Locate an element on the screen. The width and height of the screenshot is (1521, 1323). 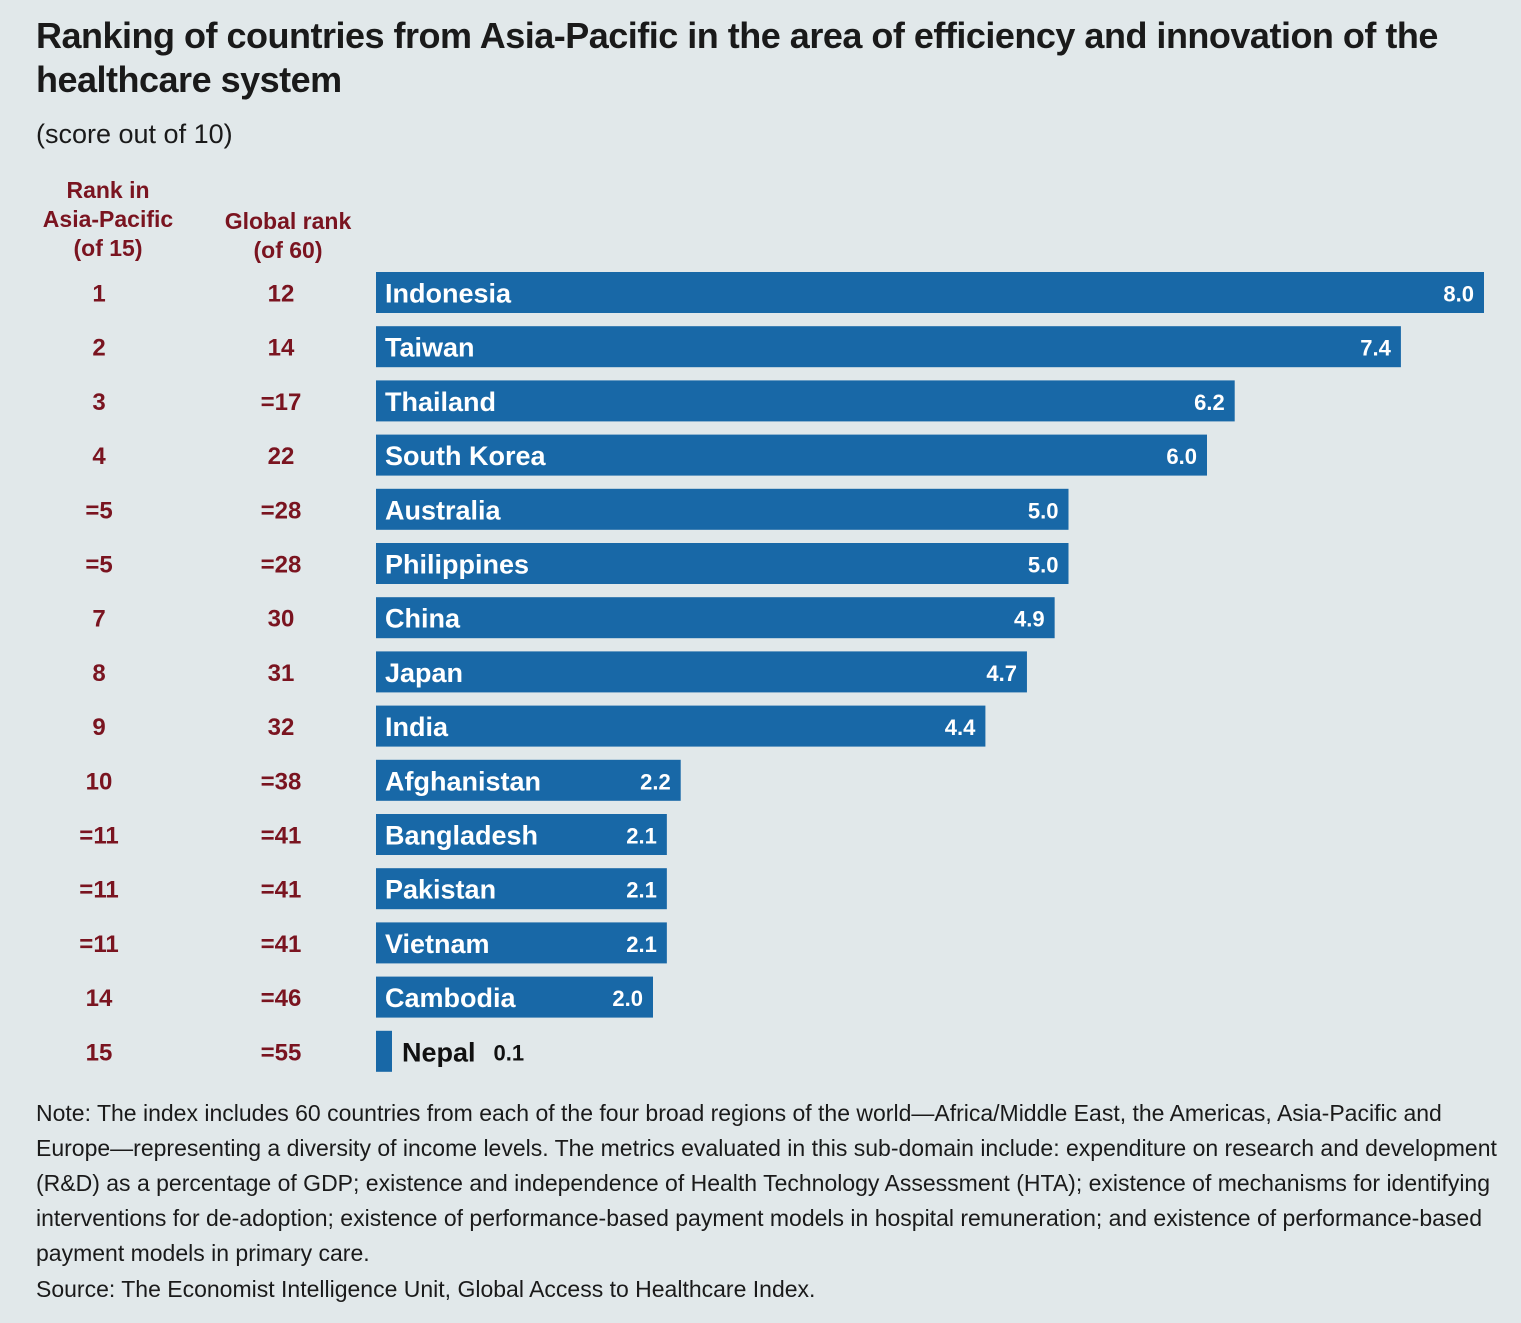
asia-rank-philippines: =5 is located at coordinates (98, 565).